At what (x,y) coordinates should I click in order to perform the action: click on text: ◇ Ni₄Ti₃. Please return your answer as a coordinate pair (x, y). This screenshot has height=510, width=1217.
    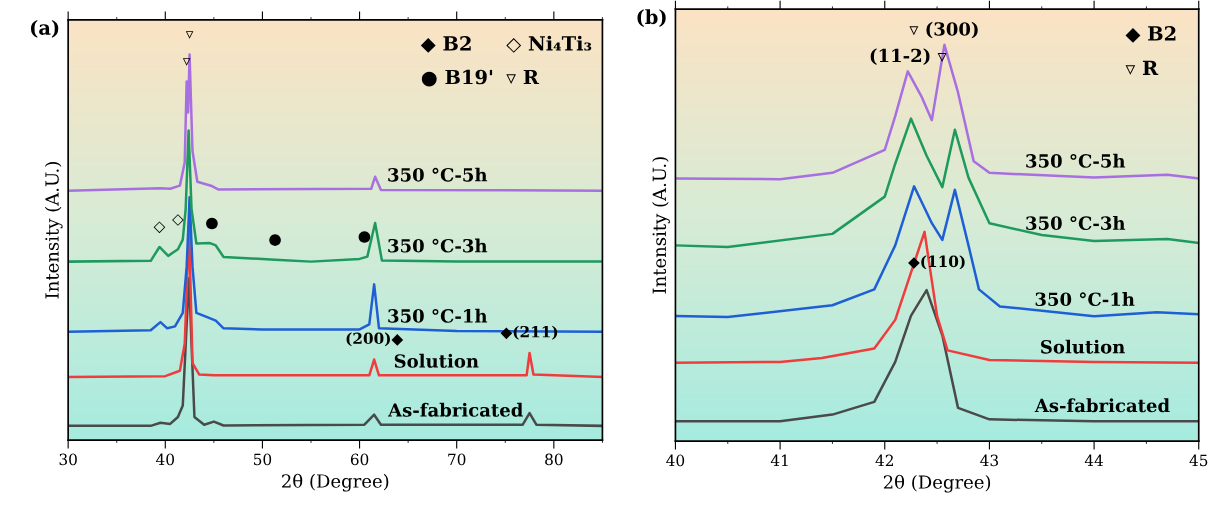
    Looking at the image, I should click on (549, 44).